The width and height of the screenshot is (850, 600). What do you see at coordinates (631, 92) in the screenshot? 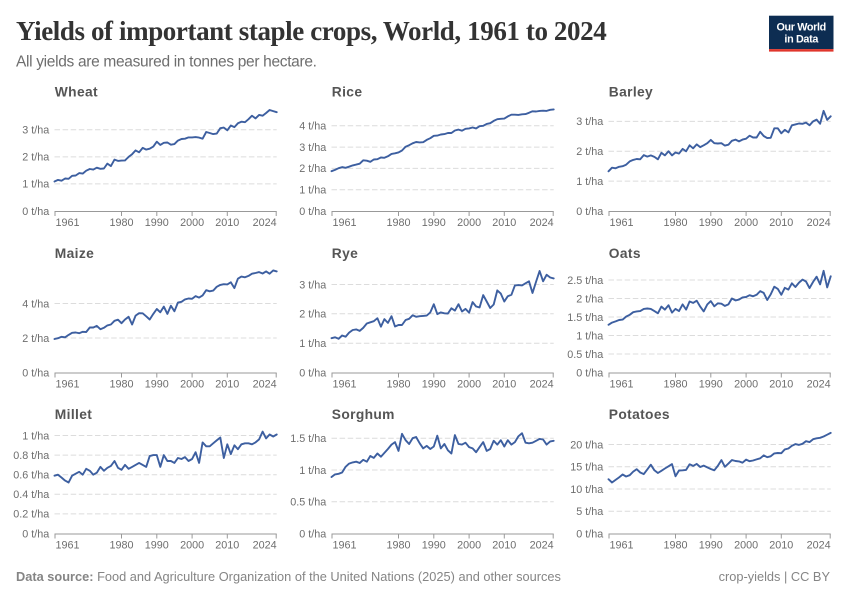
I see `svg-text: Barley` at bounding box center [631, 92].